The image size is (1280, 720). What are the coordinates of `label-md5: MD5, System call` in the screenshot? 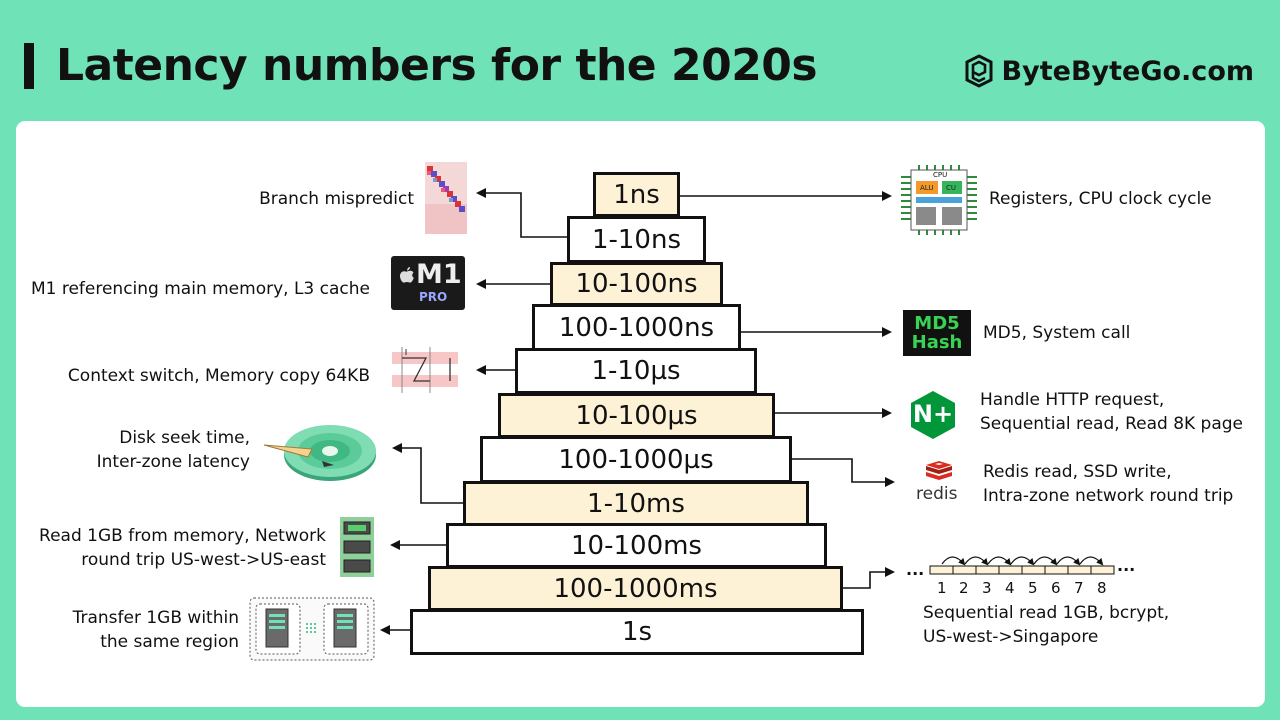 It's located at (1057, 333).